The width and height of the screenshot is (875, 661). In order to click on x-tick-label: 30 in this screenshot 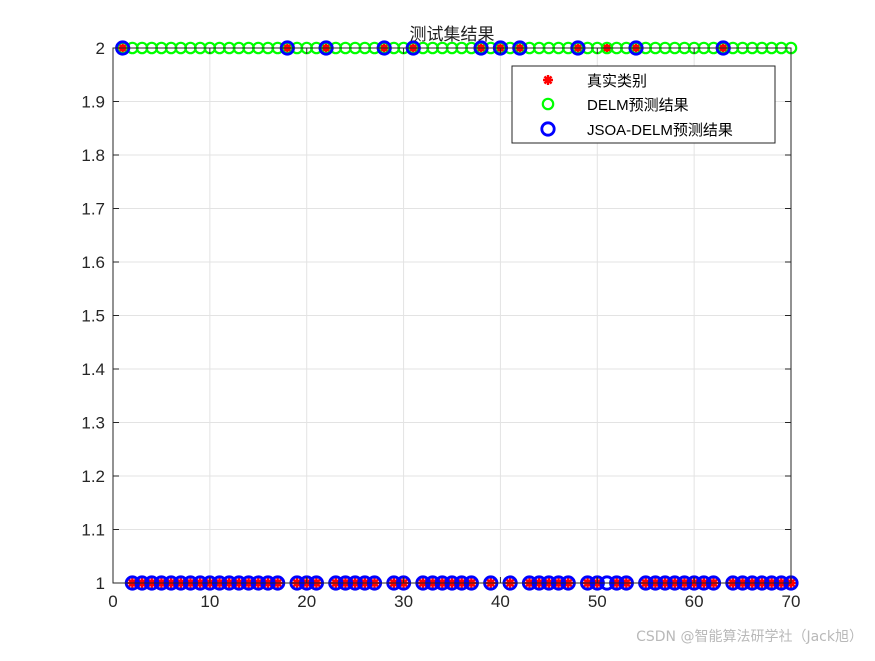, I will do `click(403, 601)`.